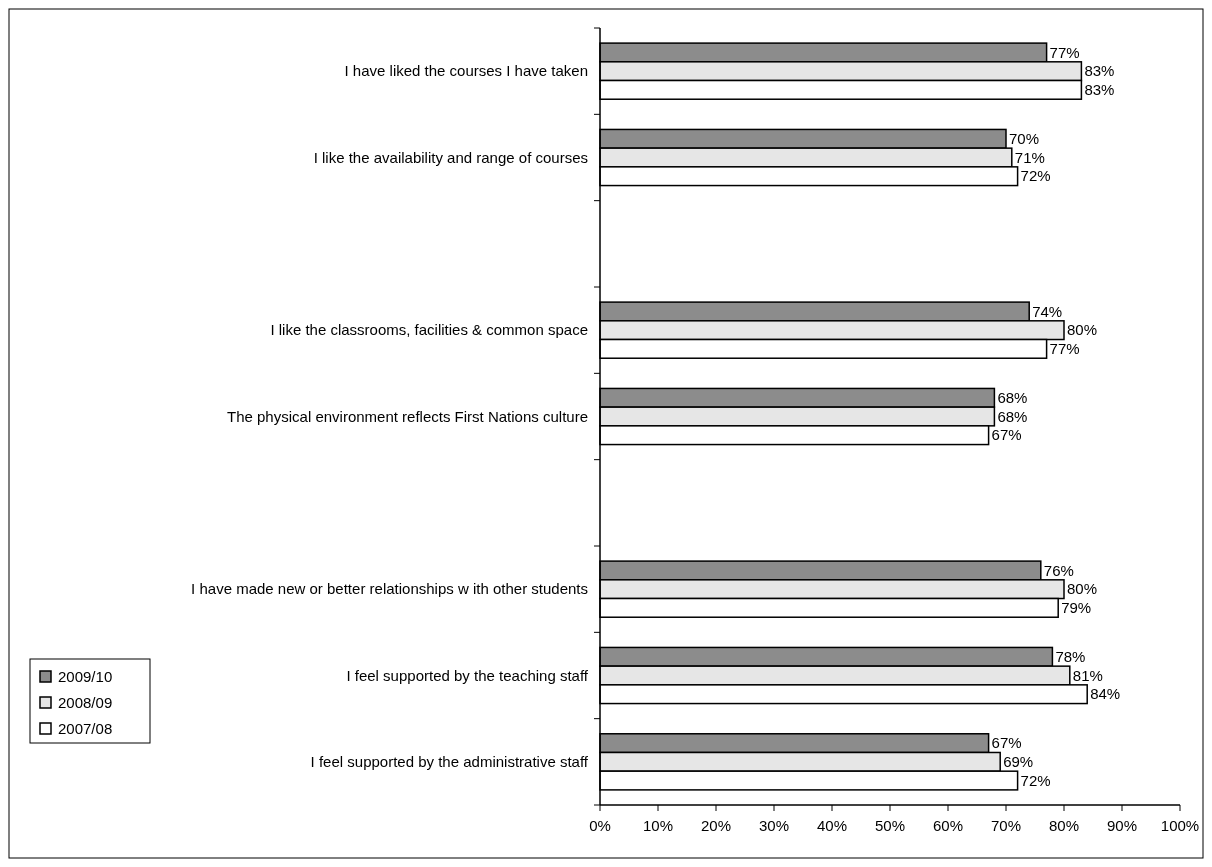 This screenshot has width=1212, height=867. What do you see at coordinates (1064, 825) in the screenshot?
I see `x-tick-label: 80%` at bounding box center [1064, 825].